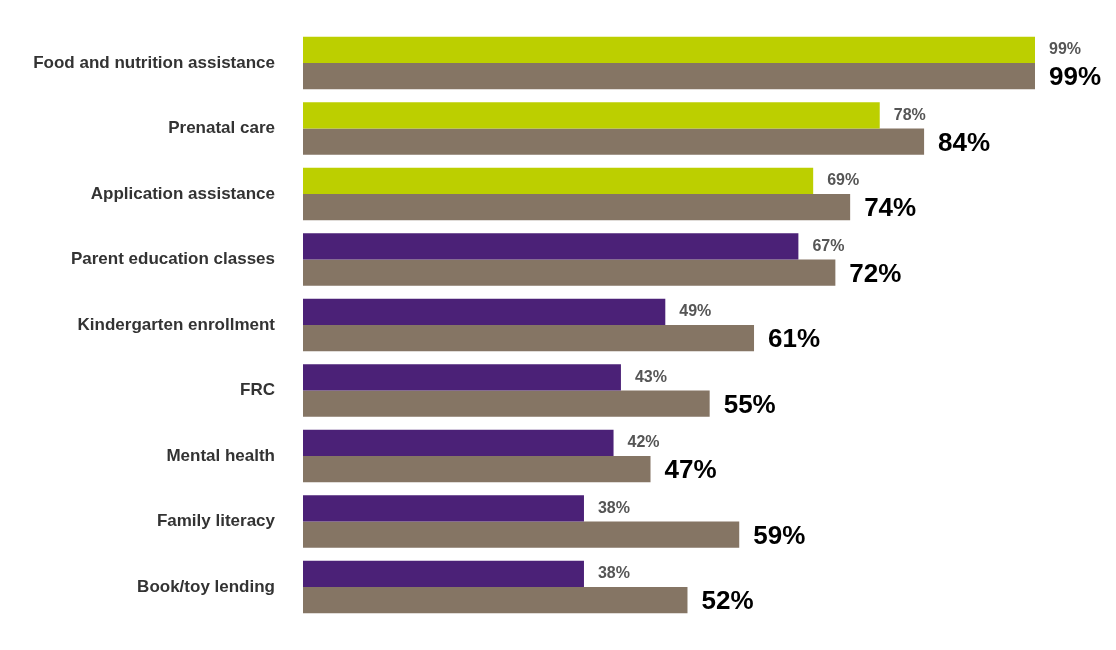  Describe the element at coordinates (690, 469) in the screenshot. I see `data-label: 47%` at that location.